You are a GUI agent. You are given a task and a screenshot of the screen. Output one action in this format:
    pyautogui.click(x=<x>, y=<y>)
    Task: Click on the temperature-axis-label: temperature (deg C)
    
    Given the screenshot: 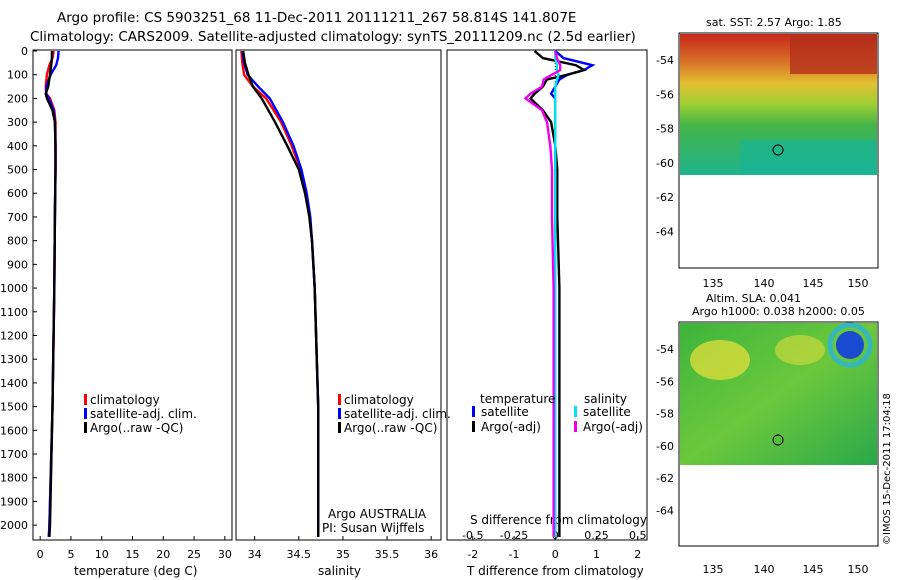 What is the action you would take?
    pyautogui.click(x=135, y=571)
    